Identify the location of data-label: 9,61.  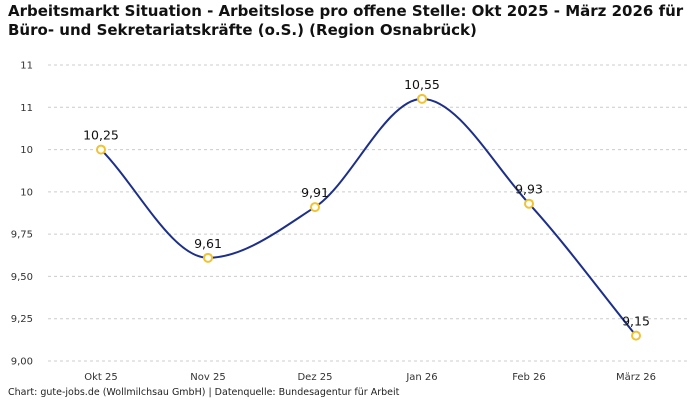
(208, 243).